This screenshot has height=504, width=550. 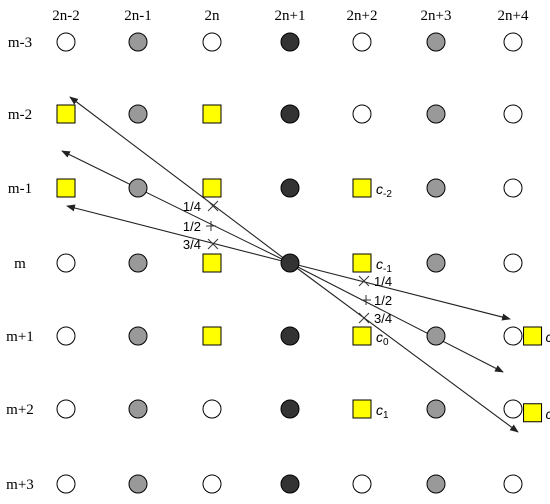 I want to click on sample-square-c2, so click(x=533, y=413).